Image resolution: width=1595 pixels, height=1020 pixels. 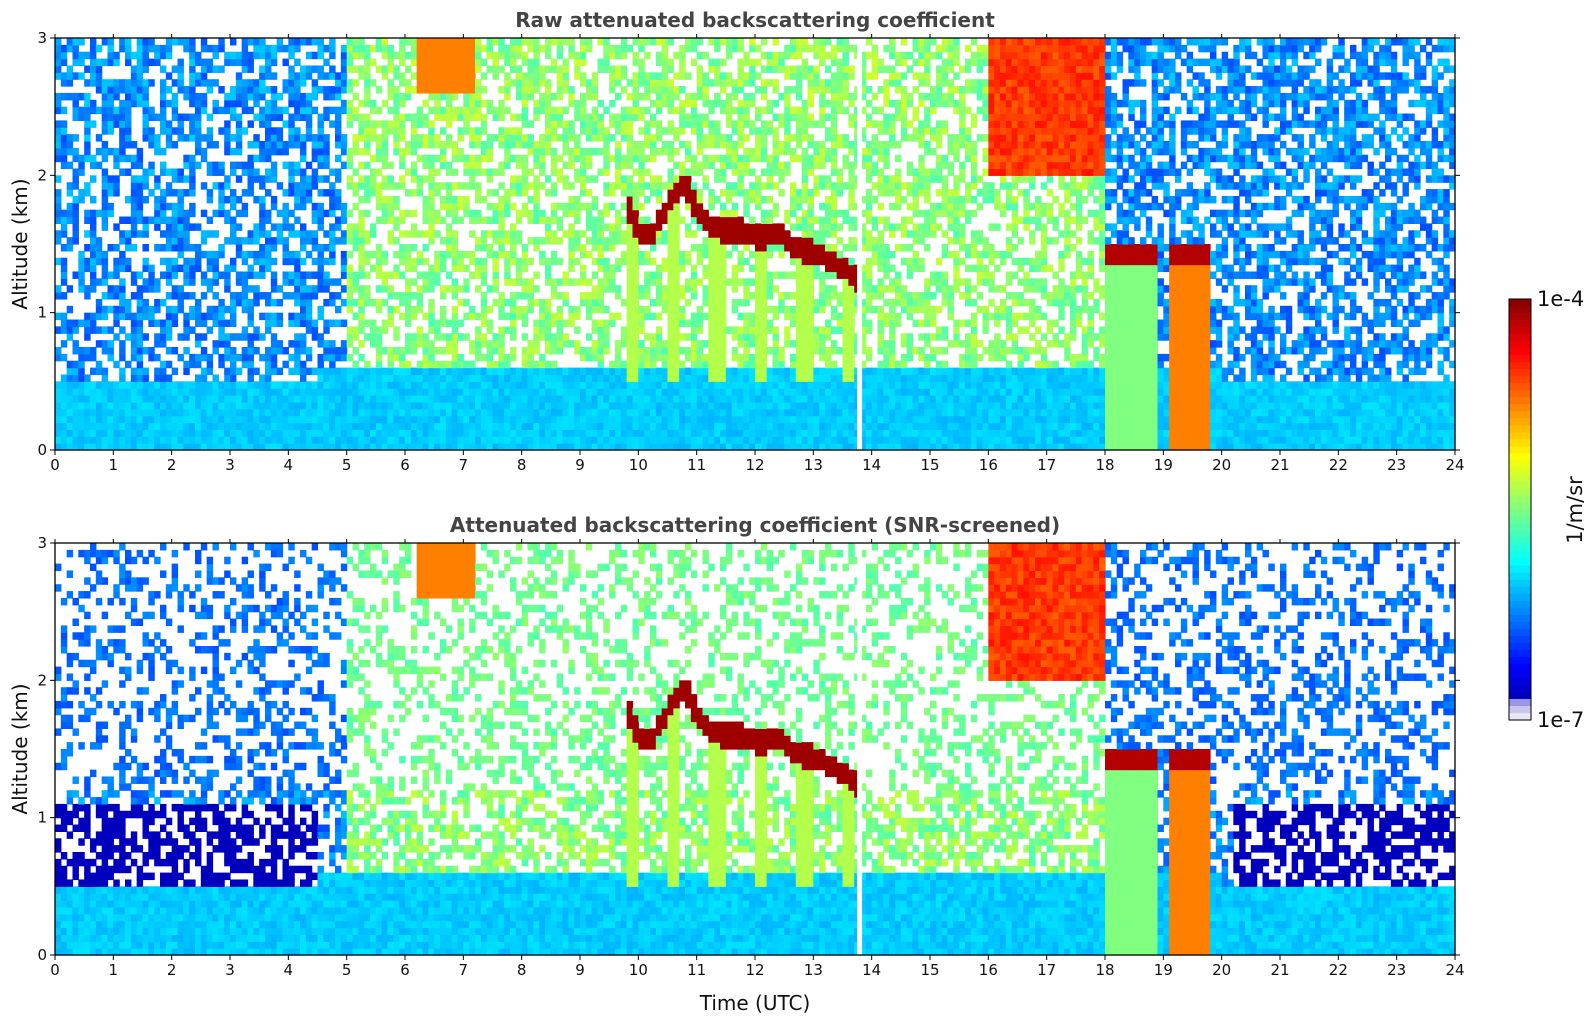 What do you see at coordinates (20, 748) in the screenshot?
I see `bottom-y-axis-label: Altitude (km)` at bounding box center [20, 748].